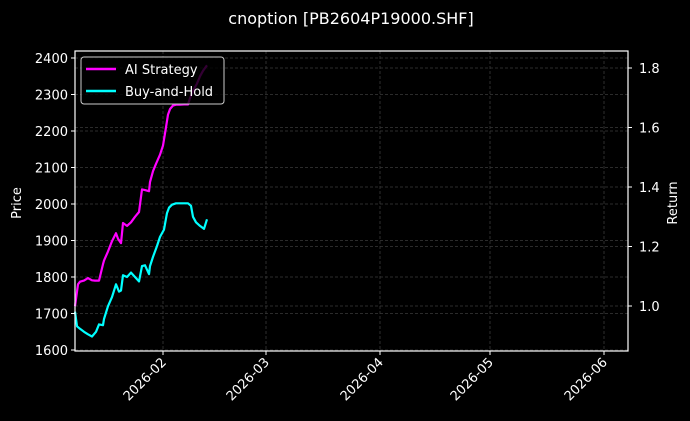 This screenshot has height=421, width=690. I want to click on x-tick-label: 2026-06, so click(586, 379).